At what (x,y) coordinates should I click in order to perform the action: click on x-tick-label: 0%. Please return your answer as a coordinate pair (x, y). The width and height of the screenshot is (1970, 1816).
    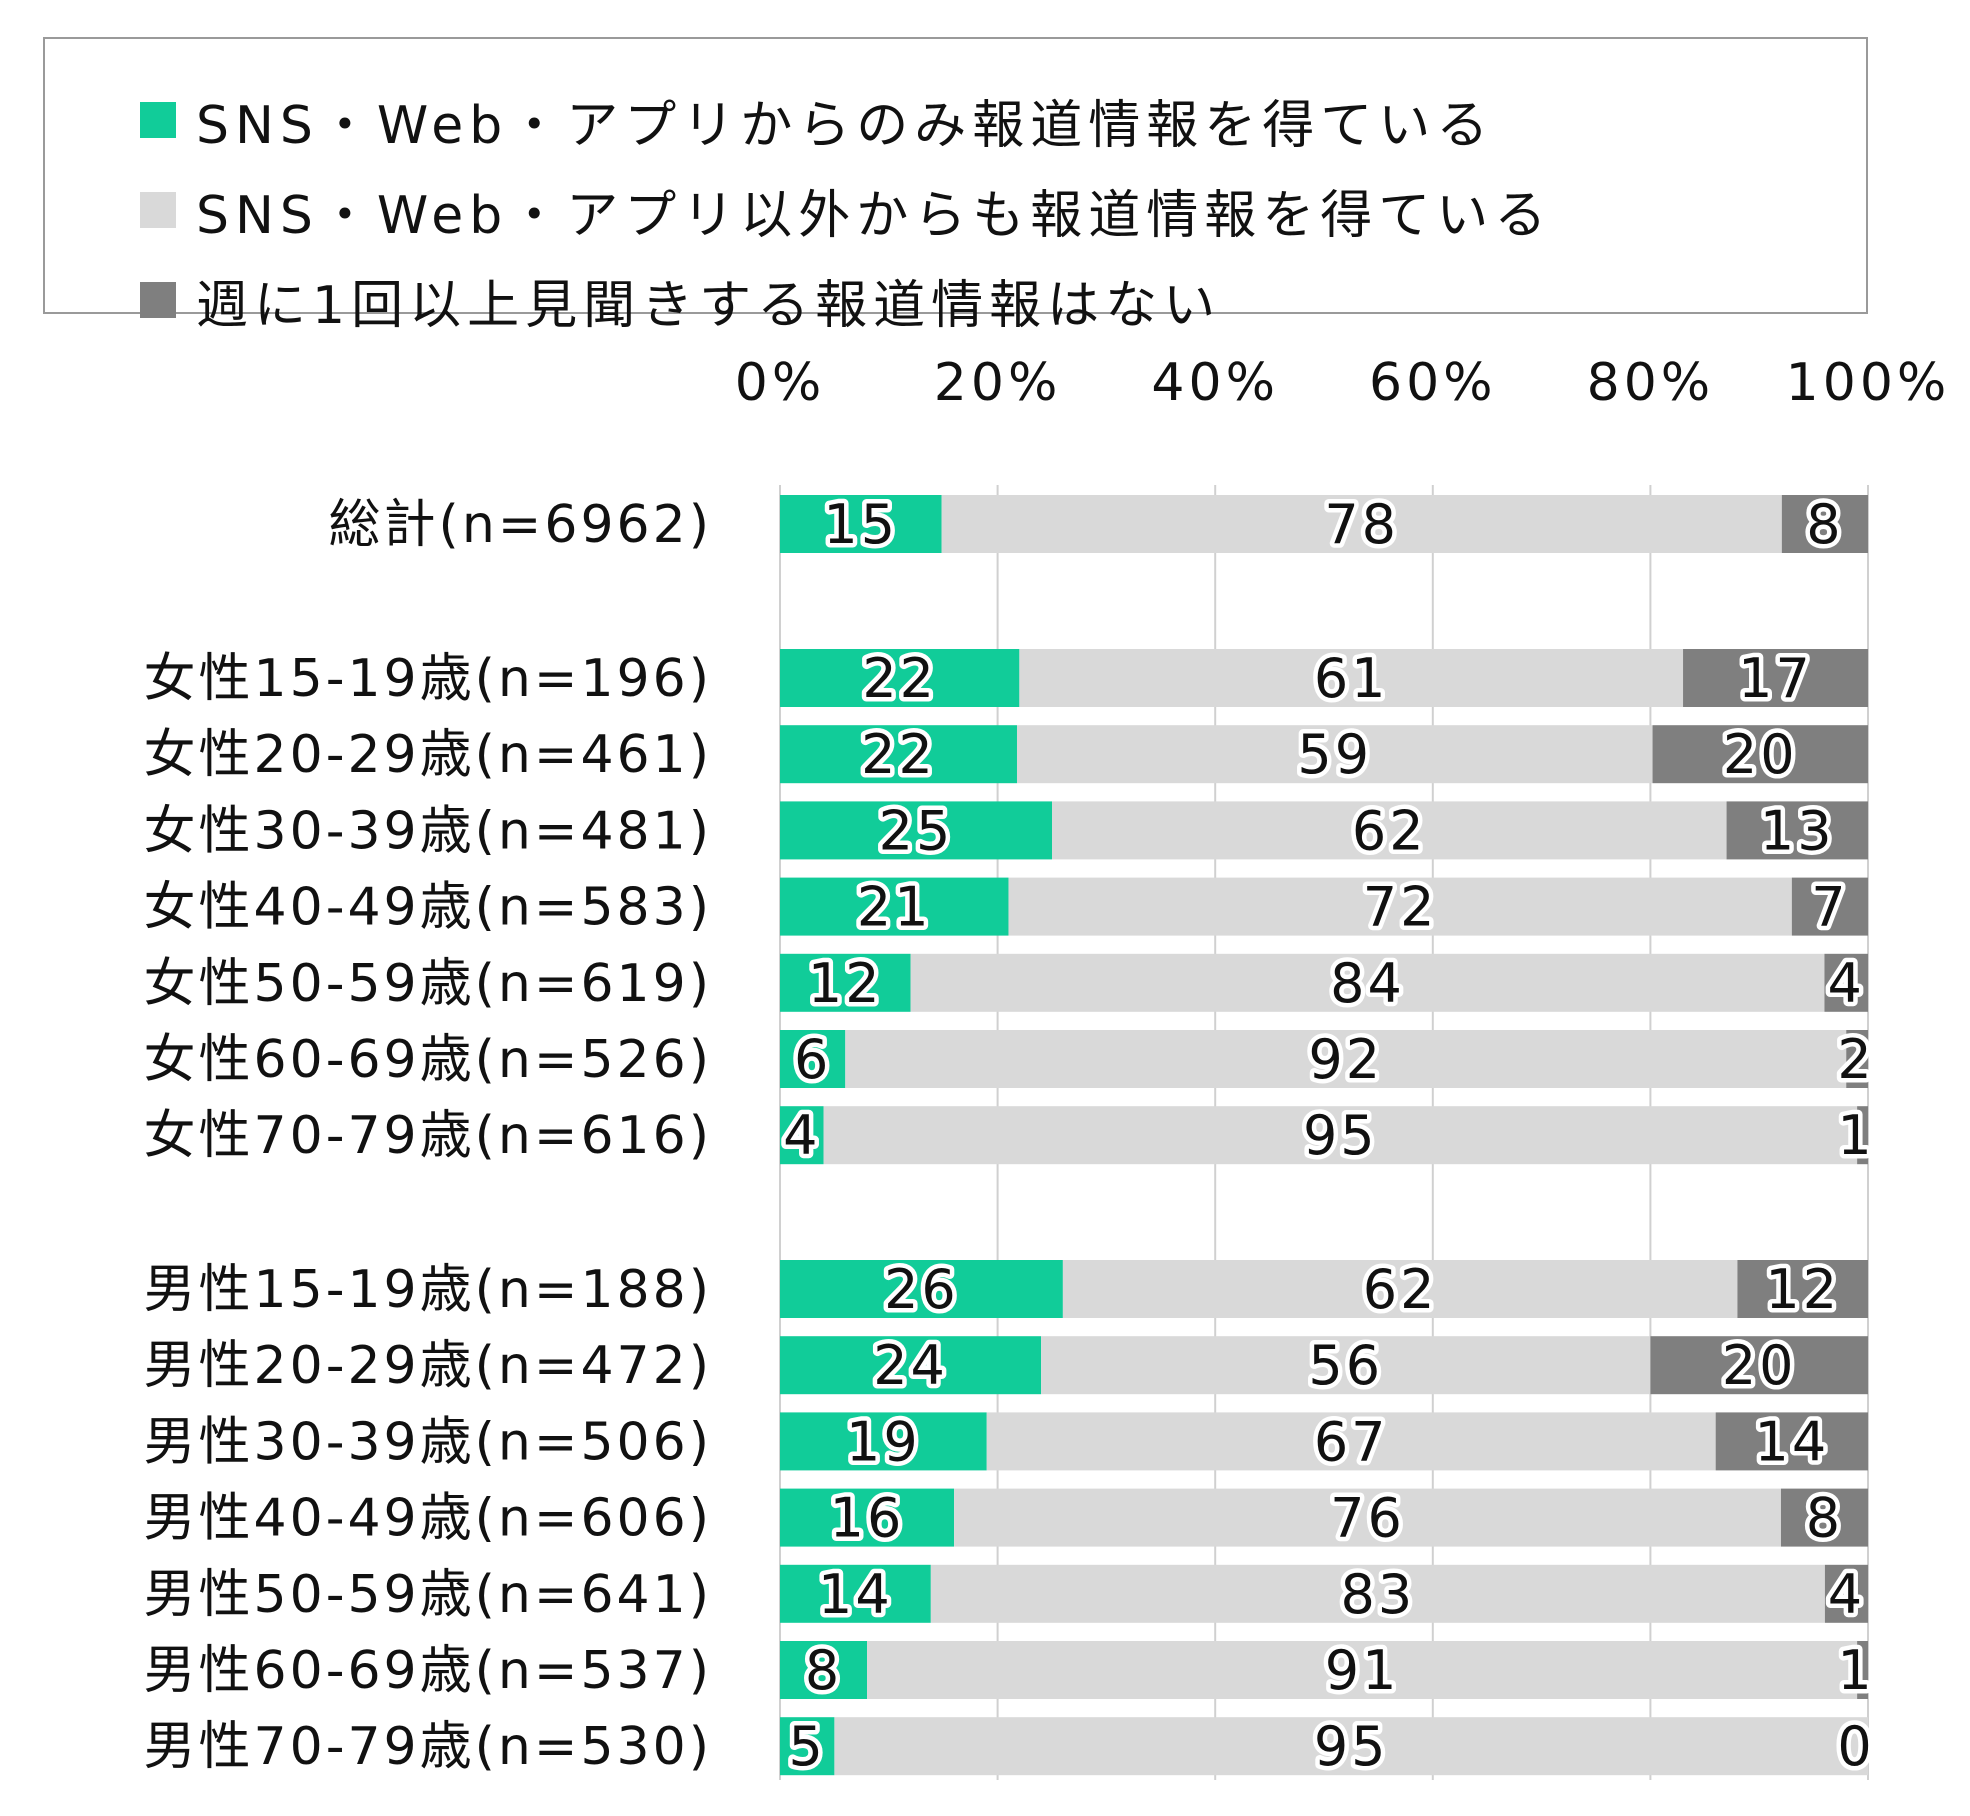
    Looking at the image, I should click on (780, 383).